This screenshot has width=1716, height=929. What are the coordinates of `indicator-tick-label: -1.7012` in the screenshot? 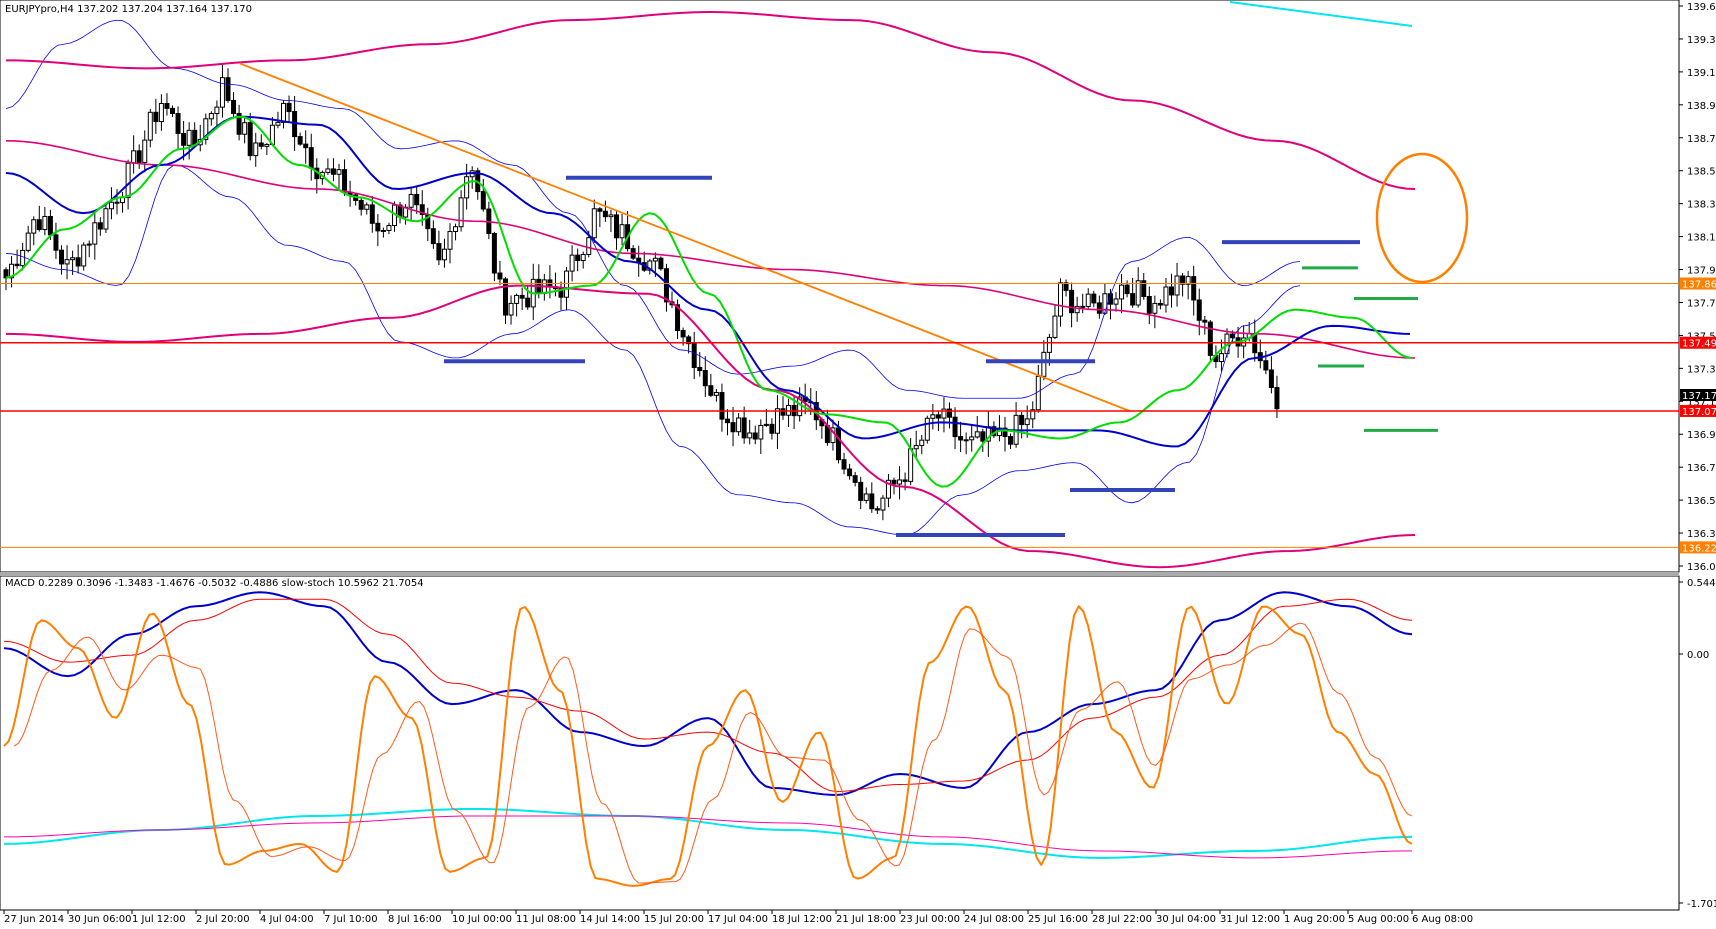 It's located at (1701, 904).